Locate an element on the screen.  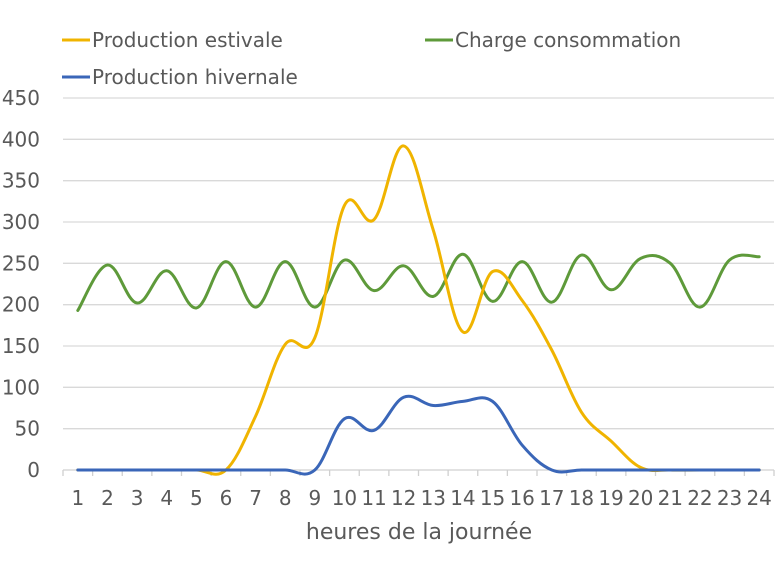
legend-label: Charge consommation is located at coordinates (568, 40).